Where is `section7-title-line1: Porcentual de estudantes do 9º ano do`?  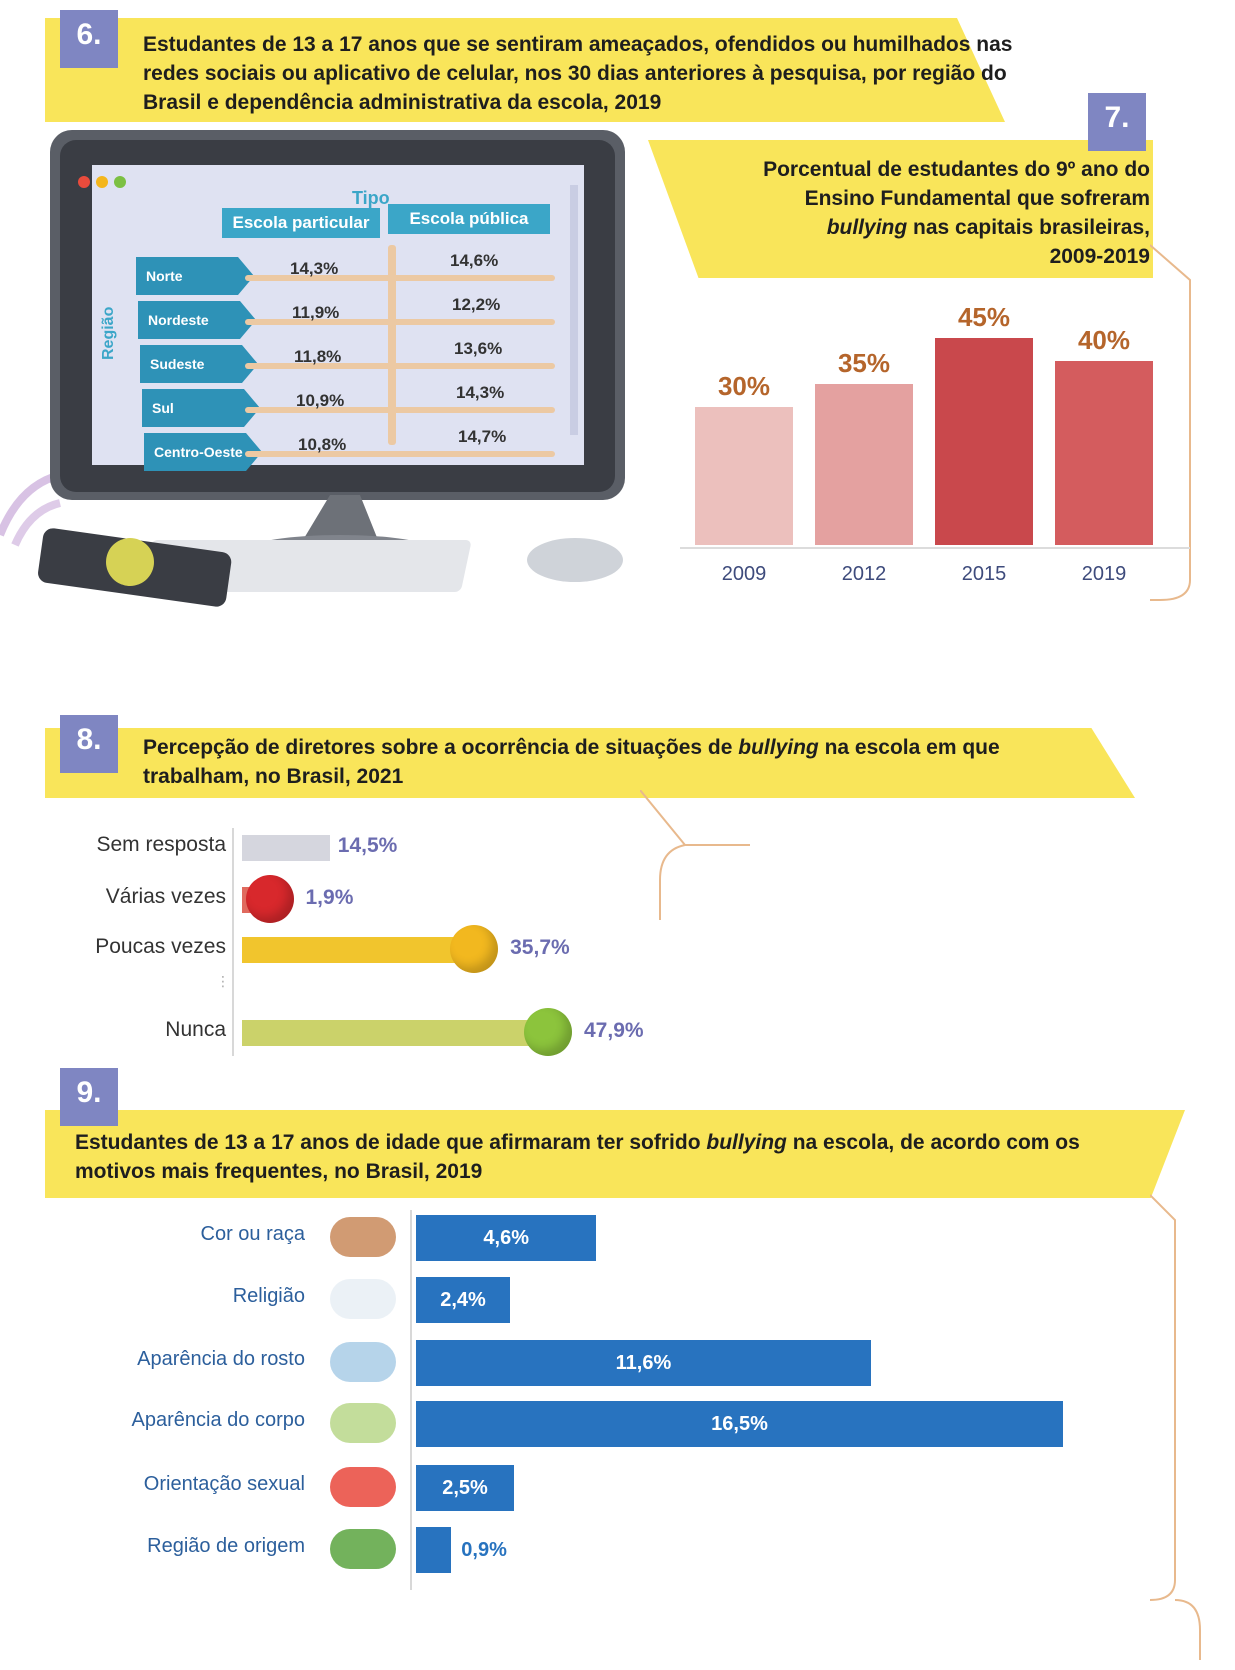 section7-title-line1: Porcentual de estudantes do 9º ano do is located at coordinates (956, 169).